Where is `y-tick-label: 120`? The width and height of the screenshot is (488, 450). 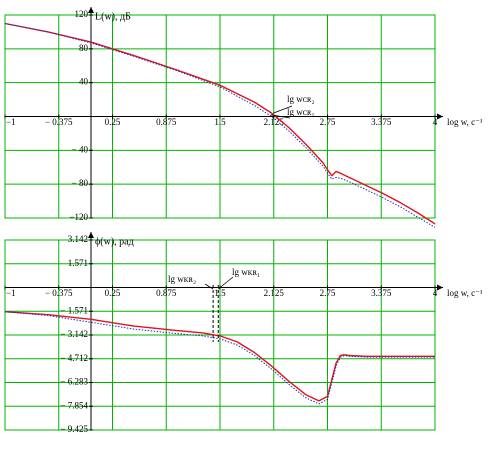 y-tick-label: 120 is located at coordinates (82, 14).